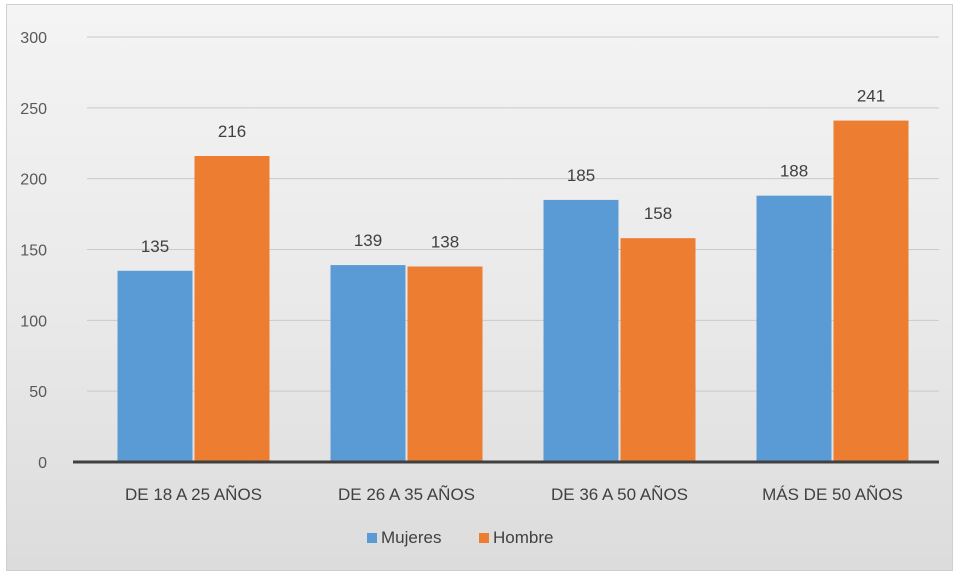 The width and height of the screenshot is (961, 577). I want to click on legend-swatch-hombre, so click(484, 538).